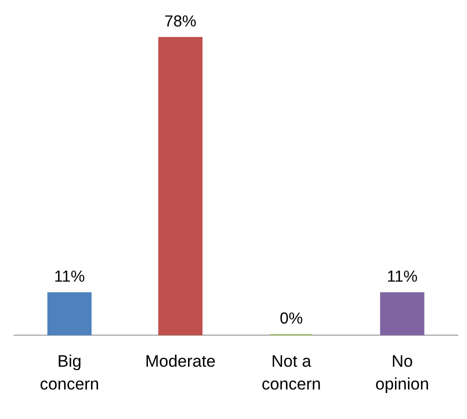 The height and width of the screenshot is (419, 467). Describe the element at coordinates (180, 21) in the screenshot. I see `data-label: 78%` at that location.